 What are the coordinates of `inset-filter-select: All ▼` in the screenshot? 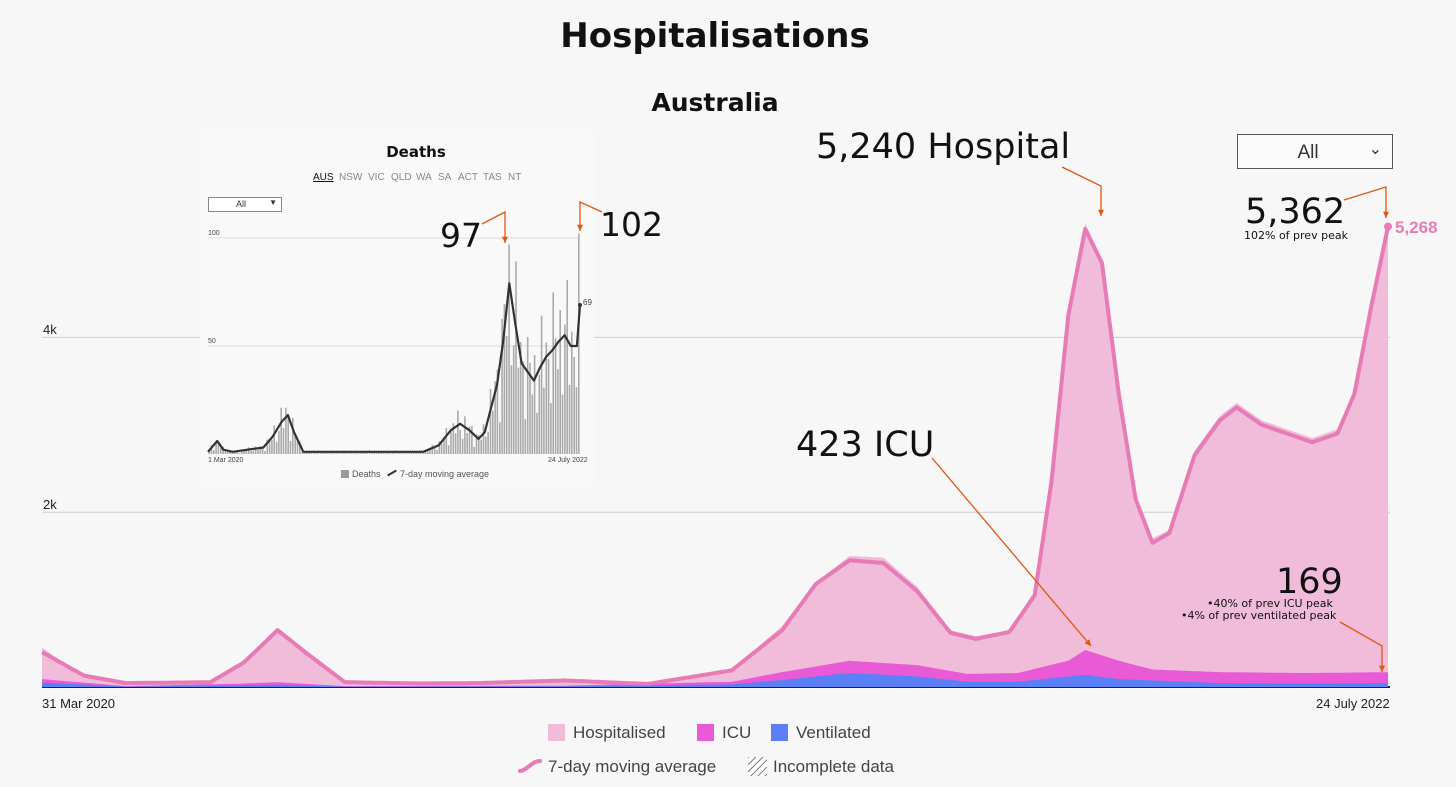 It's located at (245, 204).